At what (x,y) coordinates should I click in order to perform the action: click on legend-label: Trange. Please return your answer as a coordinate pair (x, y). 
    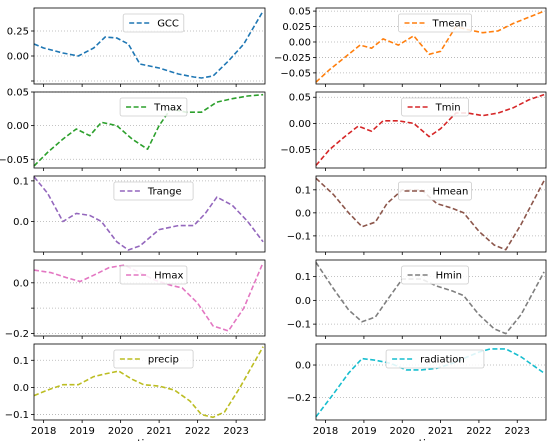
    Looking at the image, I should click on (164, 192).